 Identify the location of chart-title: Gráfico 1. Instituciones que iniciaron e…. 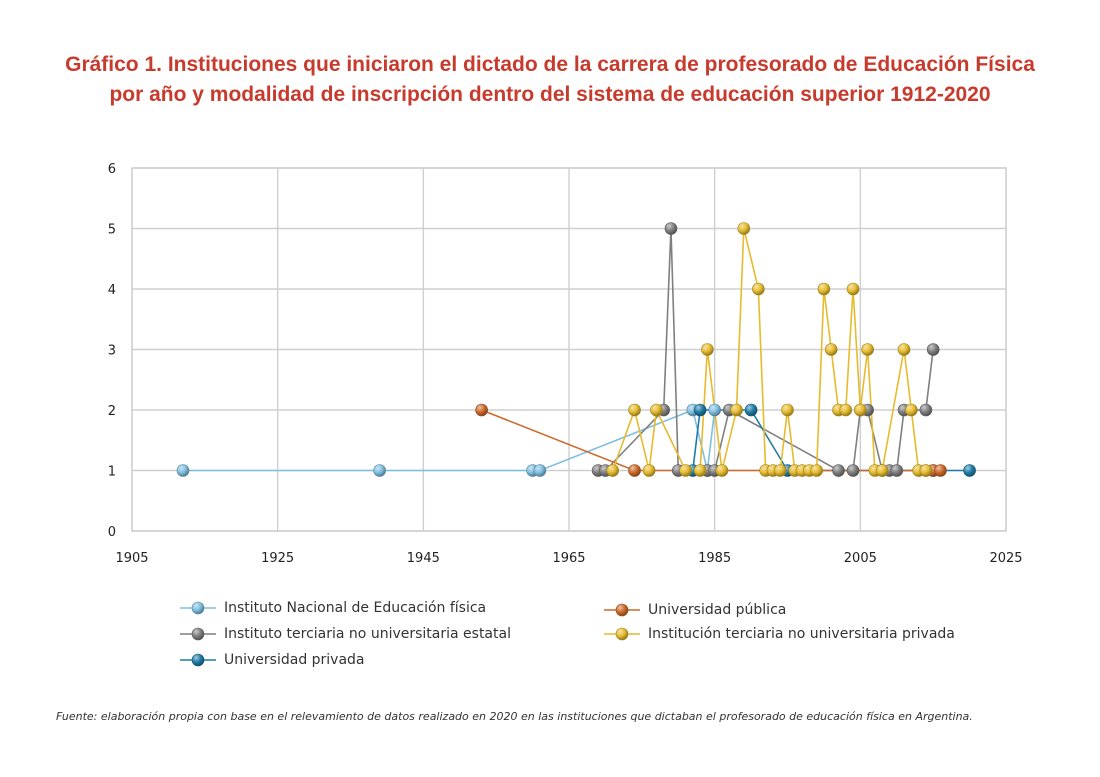
(550, 80).